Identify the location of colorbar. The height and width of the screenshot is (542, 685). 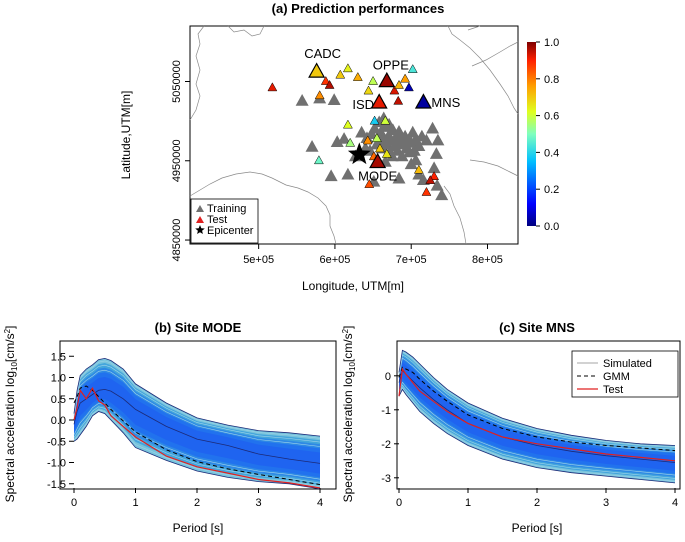
(531, 134).